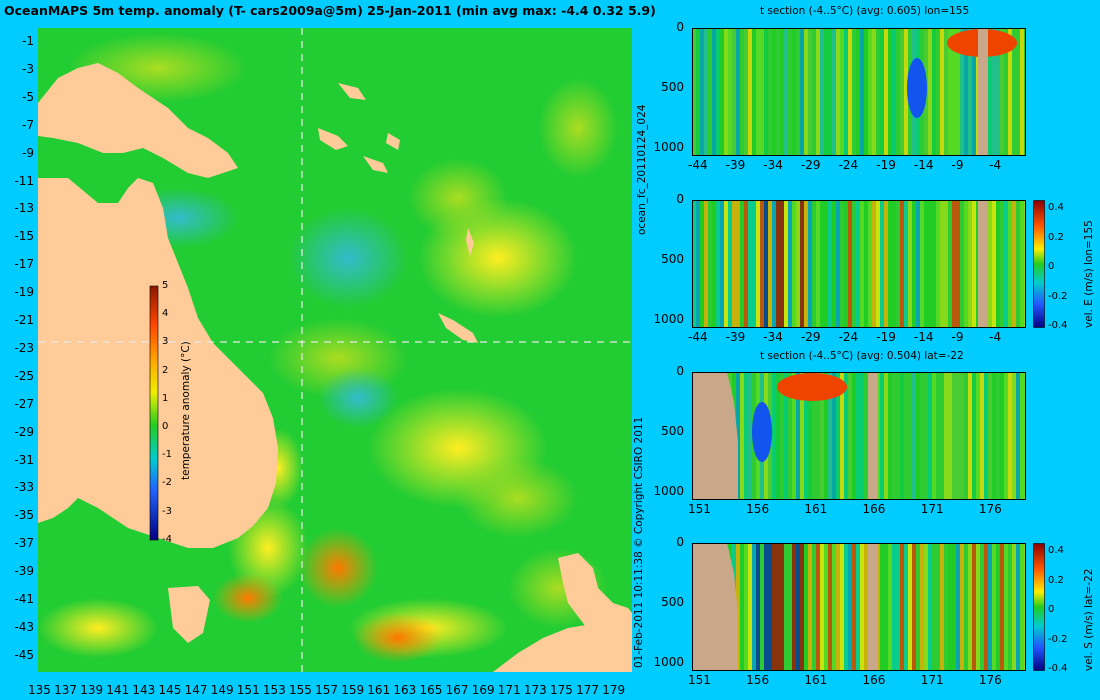 The width and height of the screenshot is (1100, 700). I want to click on colorbar-tick: 4, so click(165, 314).